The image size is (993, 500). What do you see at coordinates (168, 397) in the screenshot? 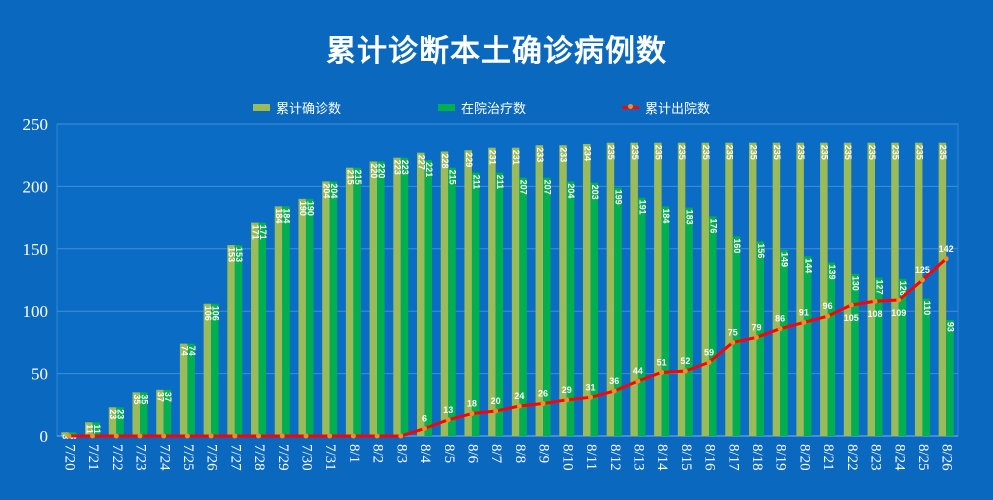
I see `bar-label-in-hospital: 37` at bounding box center [168, 397].